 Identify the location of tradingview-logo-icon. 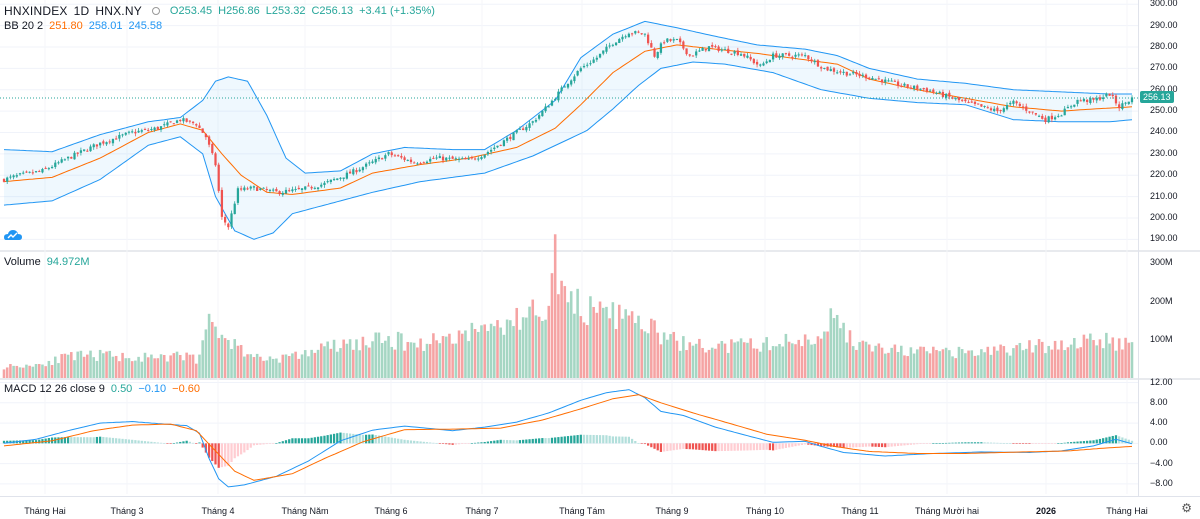
(13, 235).